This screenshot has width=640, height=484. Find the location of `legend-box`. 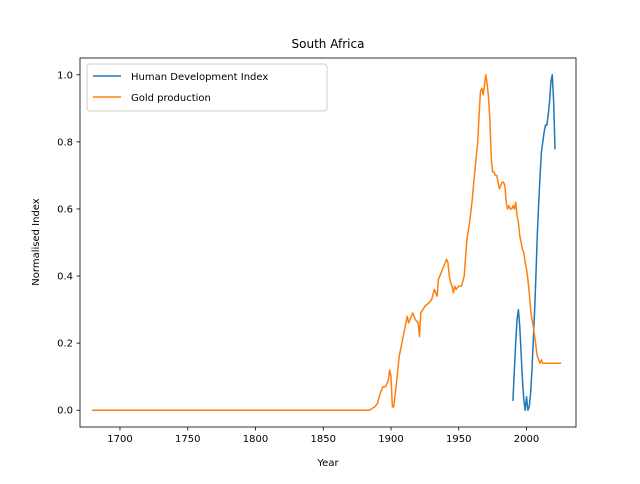

legend-box is located at coordinates (207, 87).